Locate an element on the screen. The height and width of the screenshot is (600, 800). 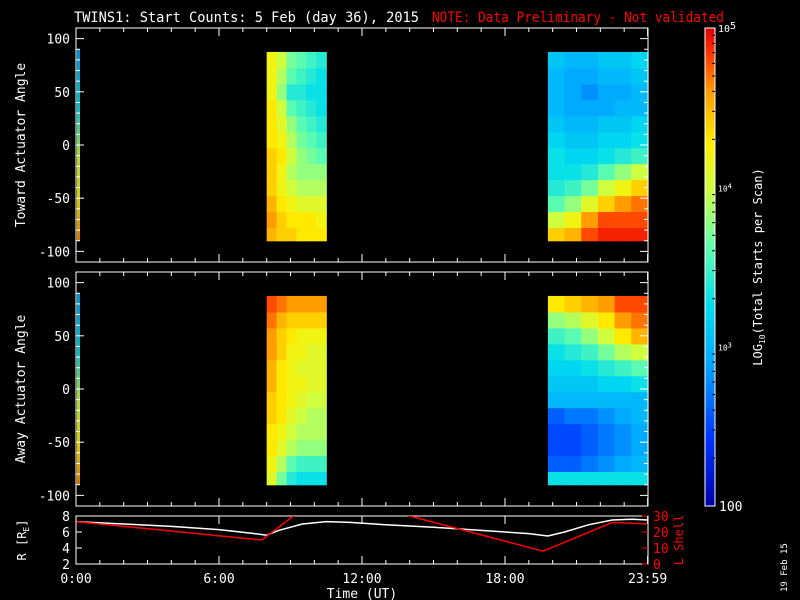
y-tick-label: -100 is located at coordinates (54, 496).